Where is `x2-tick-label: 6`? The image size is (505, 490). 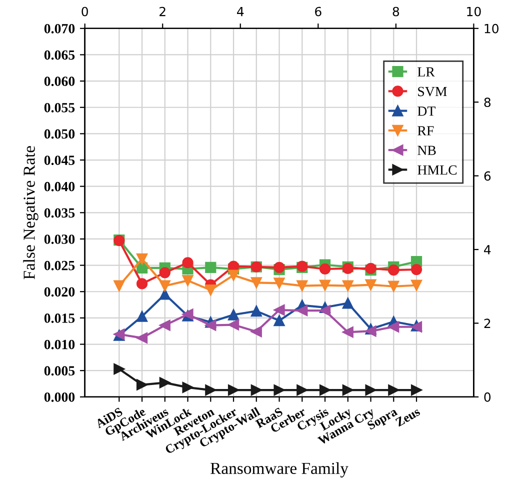 x2-tick-label: 6 is located at coordinates (318, 11).